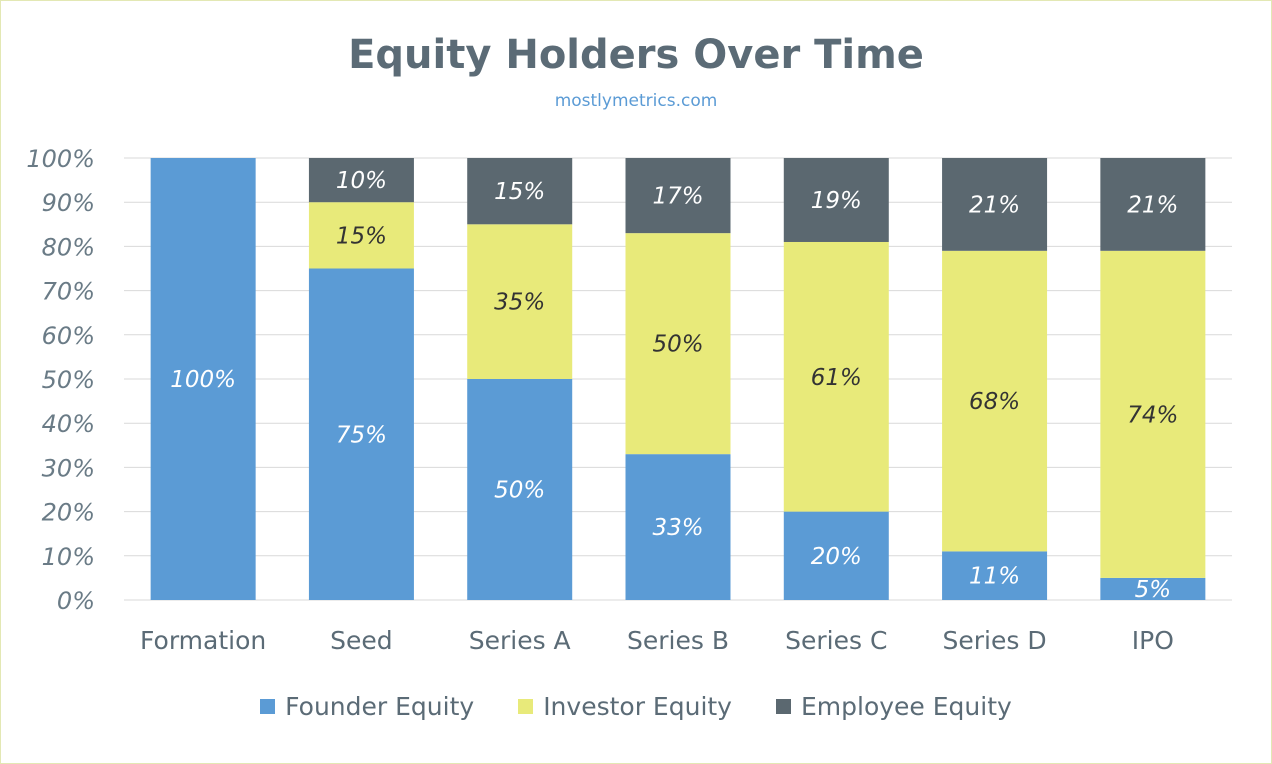 The height and width of the screenshot is (764, 1272). Describe the element at coordinates (636, 101) in the screenshot. I see `chart-subtitle: mostlymetrics.com` at that location.